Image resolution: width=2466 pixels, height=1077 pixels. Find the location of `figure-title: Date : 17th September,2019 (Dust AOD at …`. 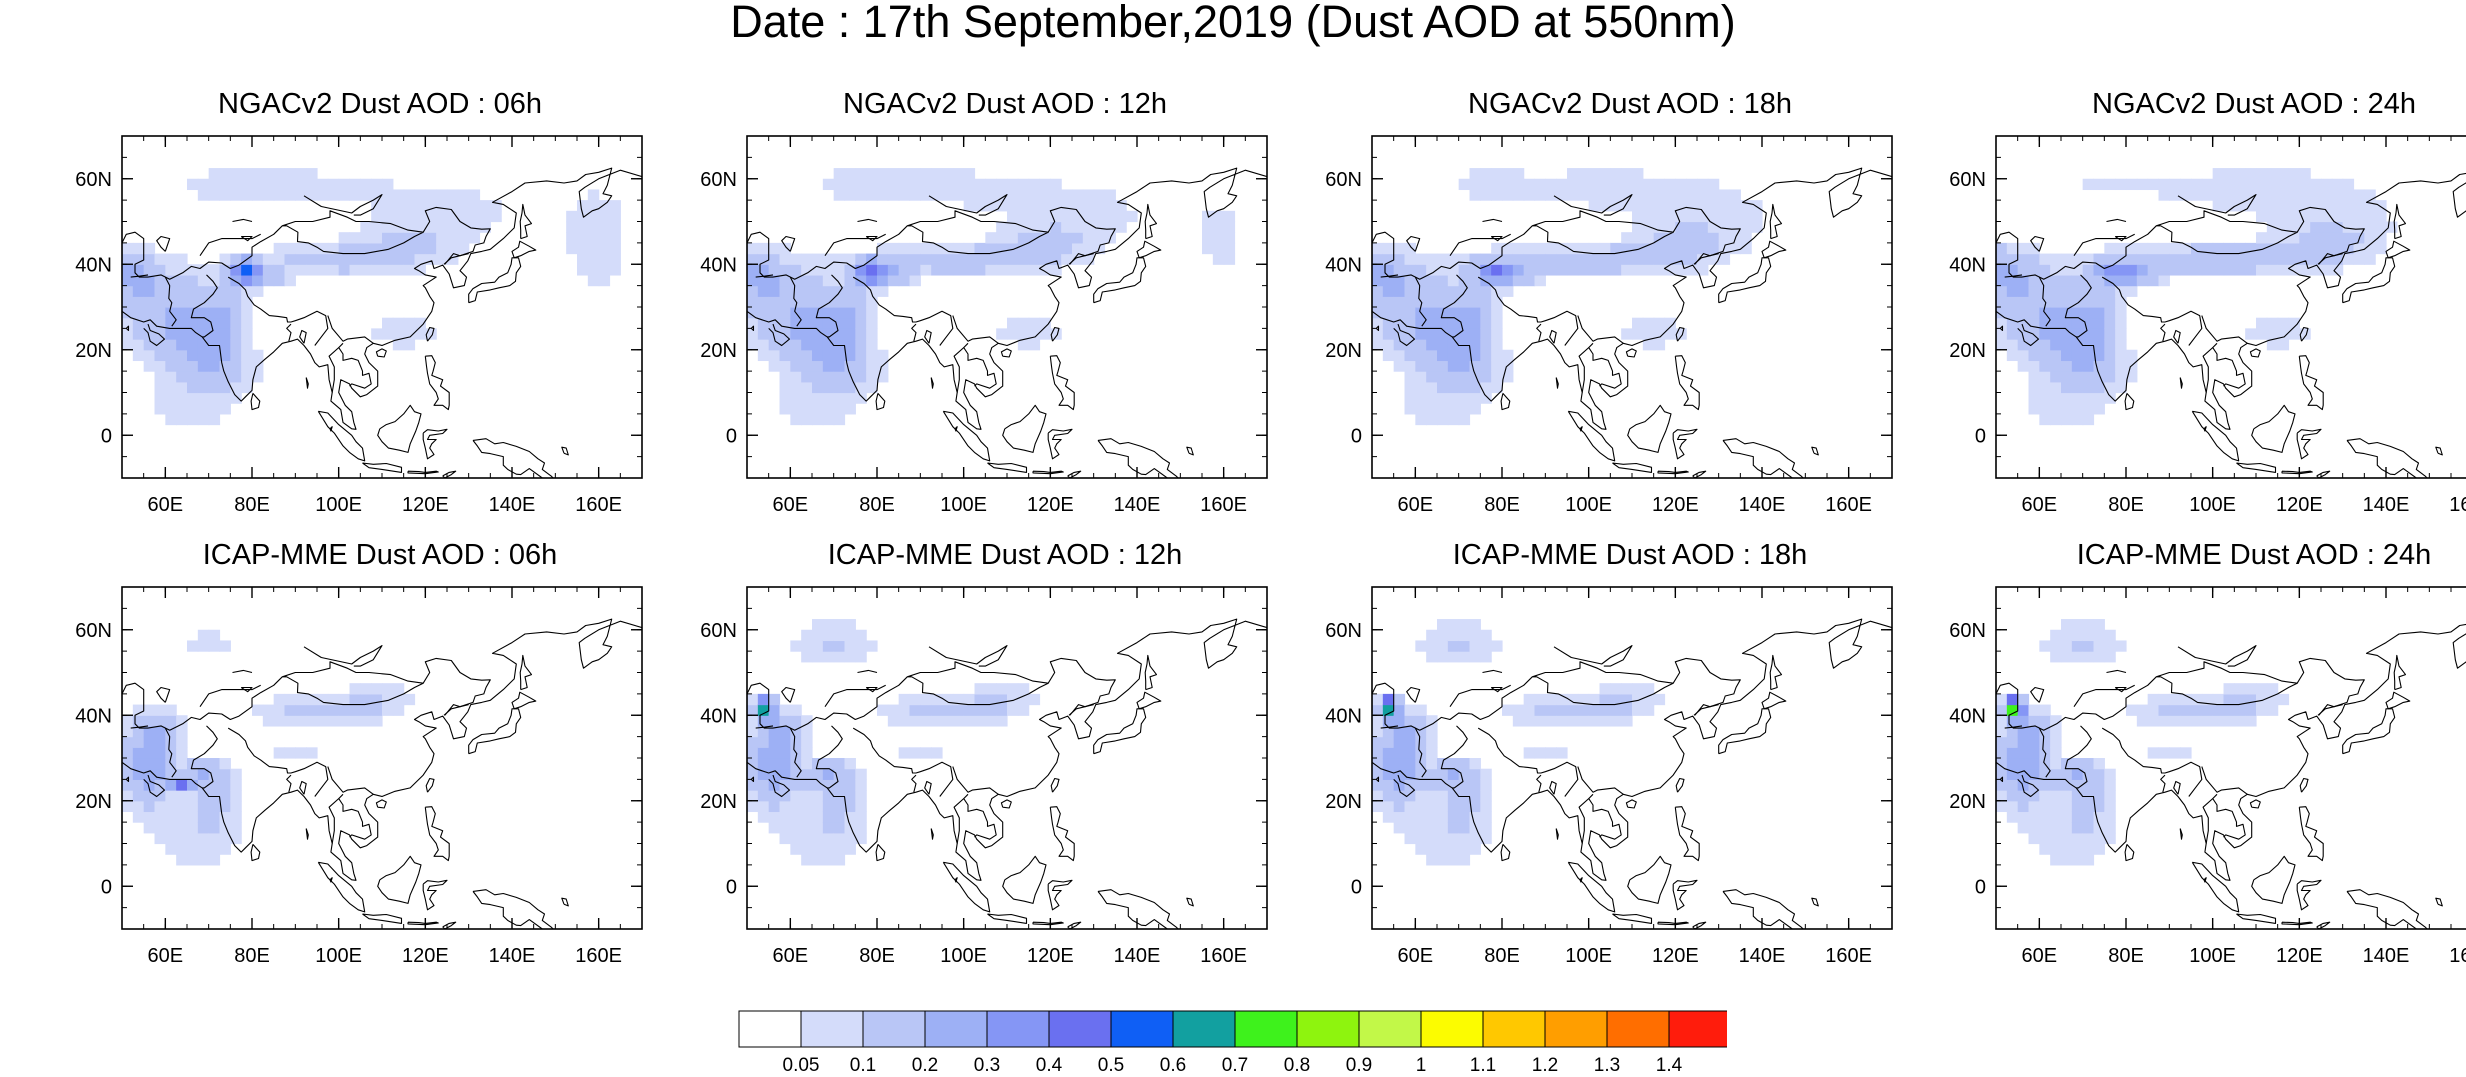

figure-title: Date : 17th September,2019 (Dust AOD at … is located at coordinates (1233, 23).